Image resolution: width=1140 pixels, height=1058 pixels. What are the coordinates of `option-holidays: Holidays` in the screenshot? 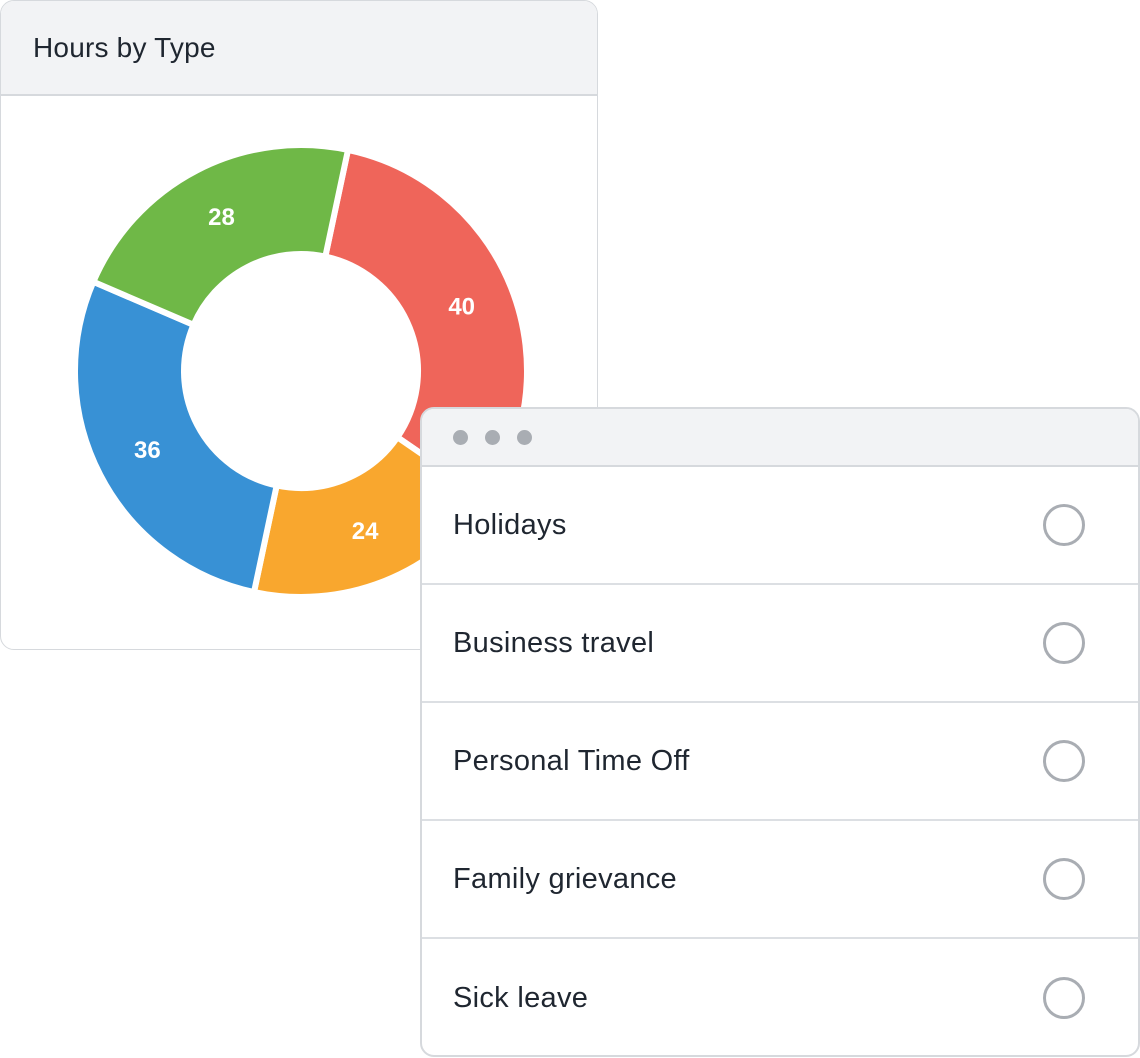 It's located at (780, 526).